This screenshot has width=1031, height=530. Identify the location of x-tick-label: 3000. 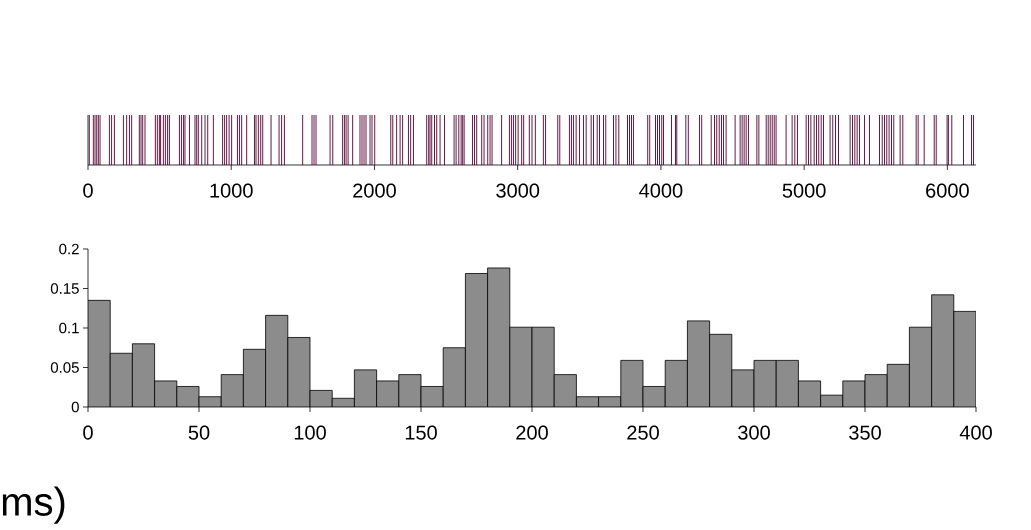
(518, 190).